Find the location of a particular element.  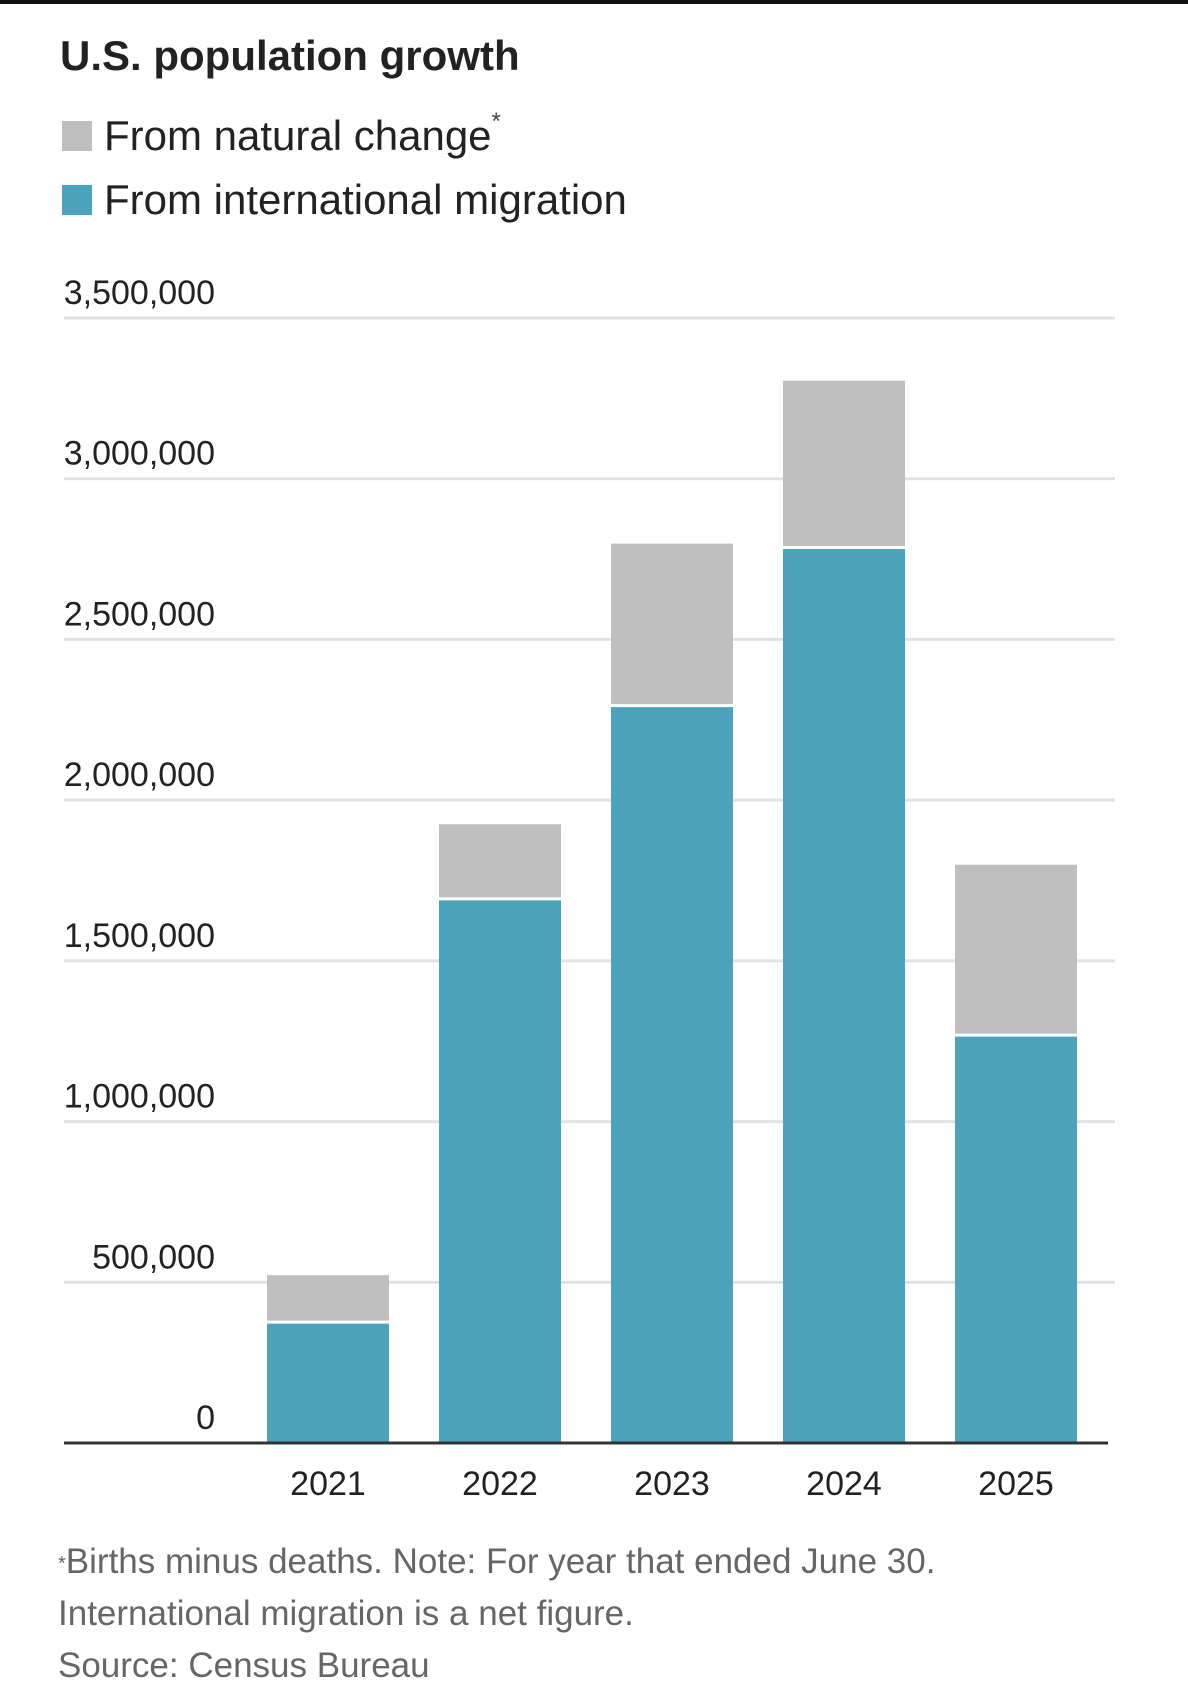

legend-label-international-migration: From international migration is located at coordinates (365, 199).